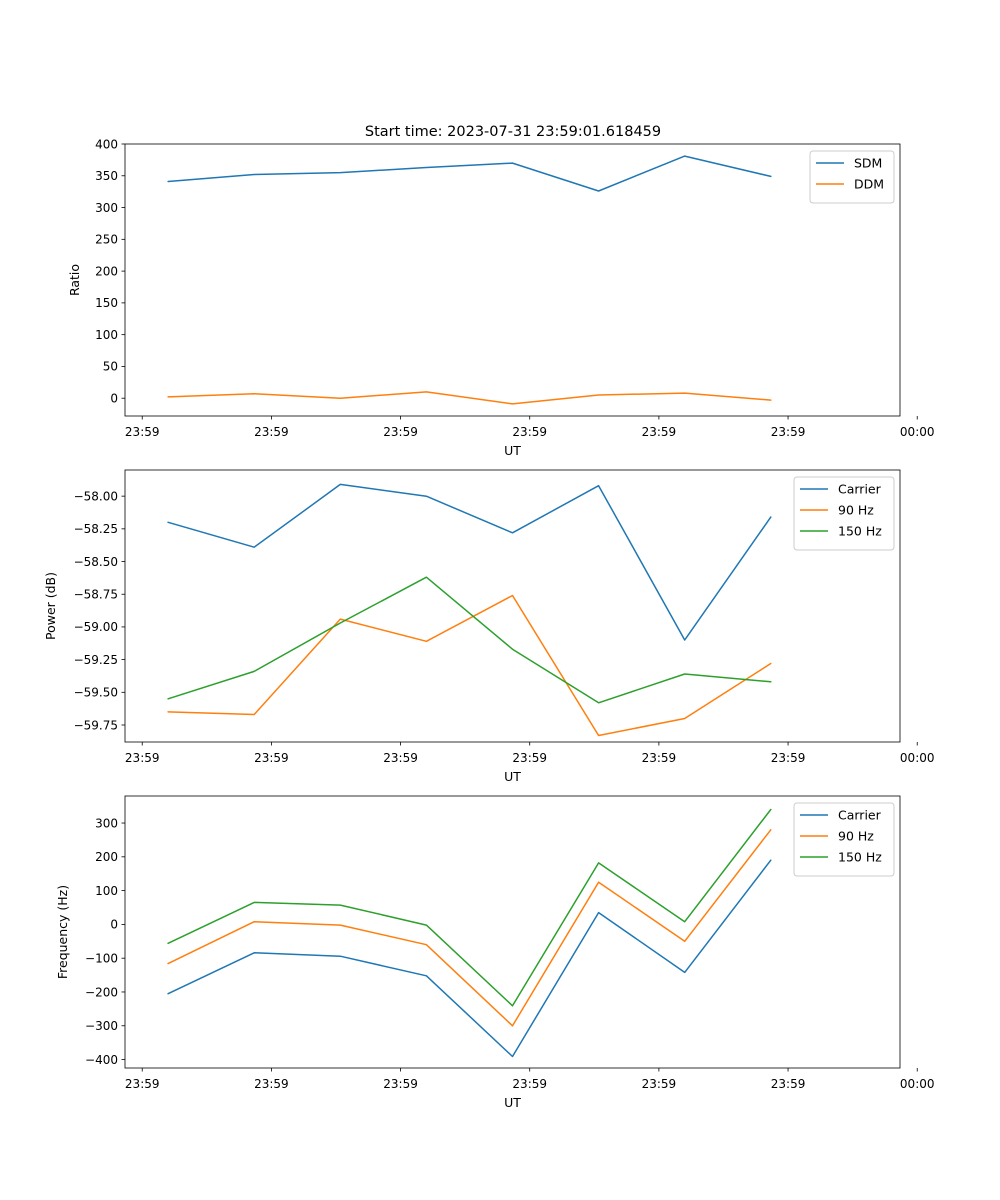  Describe the element at coordinates (62, 932) in the screenshot. I see `y-axis-label: Frequency (Hz)` at that location.